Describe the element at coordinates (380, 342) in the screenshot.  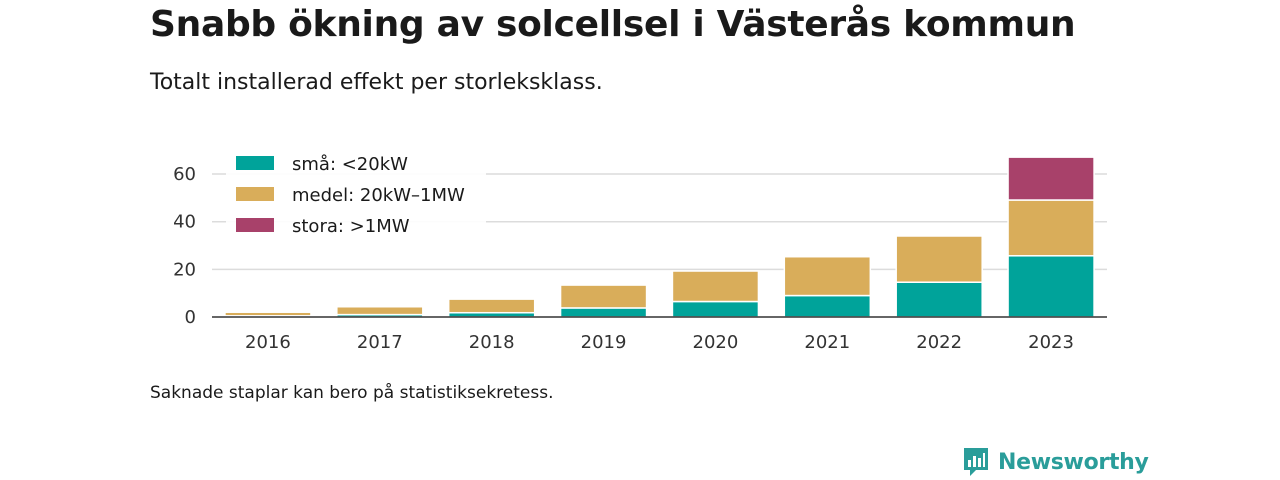
I see `x-tick-label: 2017` at that location.